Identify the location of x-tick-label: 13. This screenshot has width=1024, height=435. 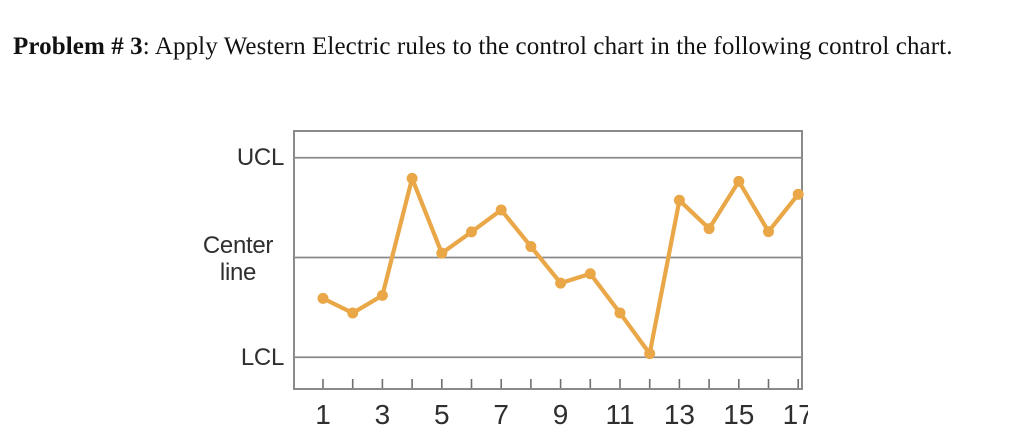
(679, 414).